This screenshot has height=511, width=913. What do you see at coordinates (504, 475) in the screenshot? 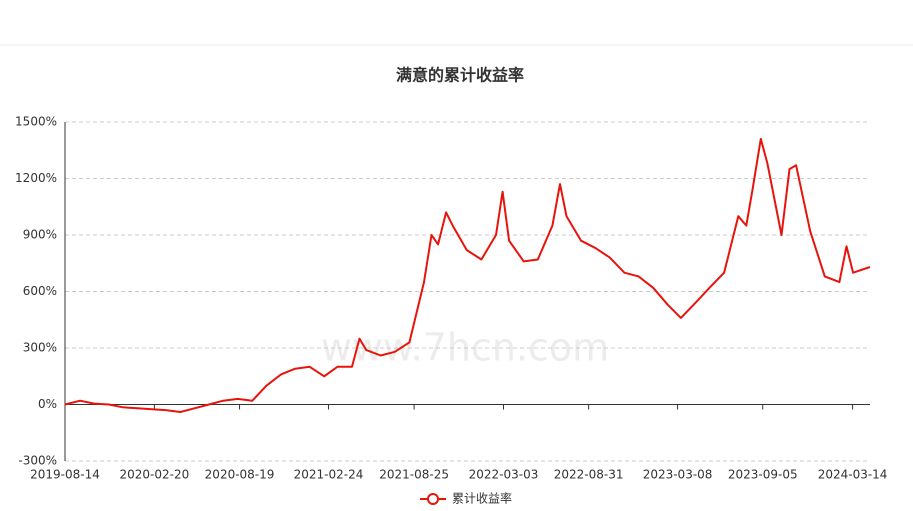
I see `x-tick-label: 2022-03-03` at bounding box center [504, 475].